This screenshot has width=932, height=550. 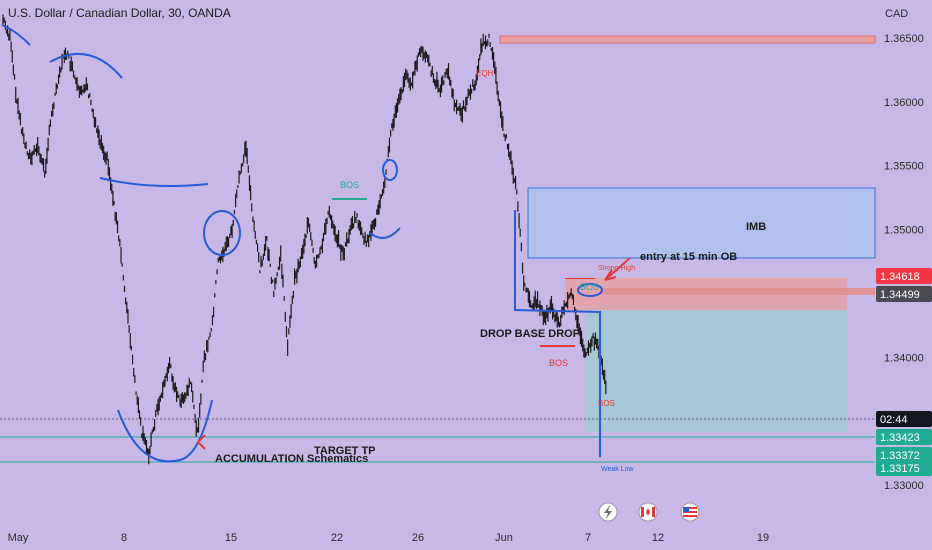 I want to click on target-zone, so click(x=716, y=371).